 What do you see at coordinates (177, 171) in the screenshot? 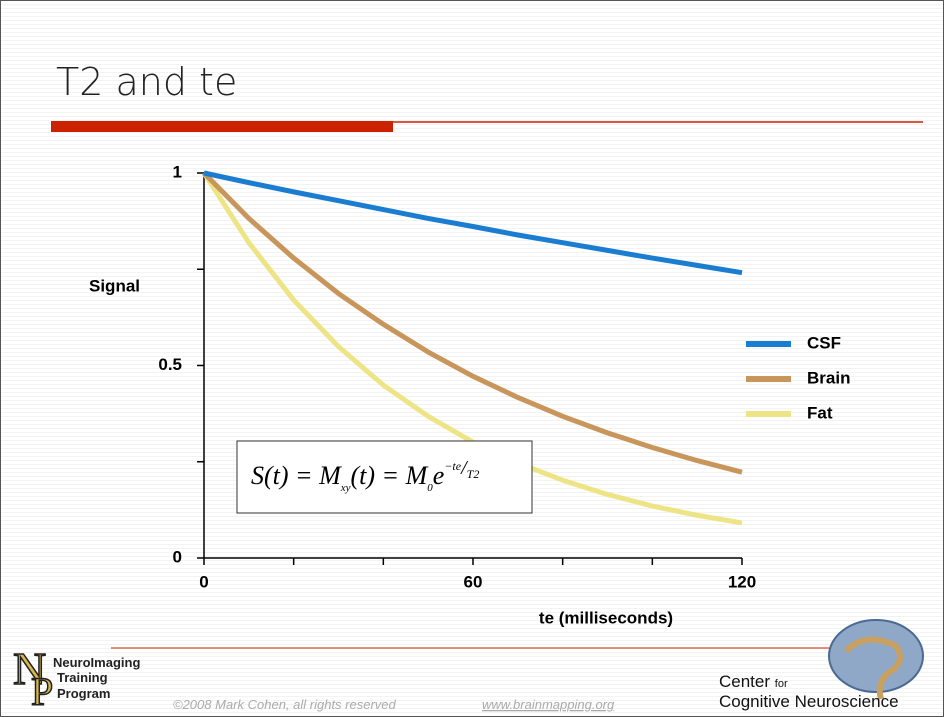
I see `y-tick-label: 1` at bounding box center [177, 171].